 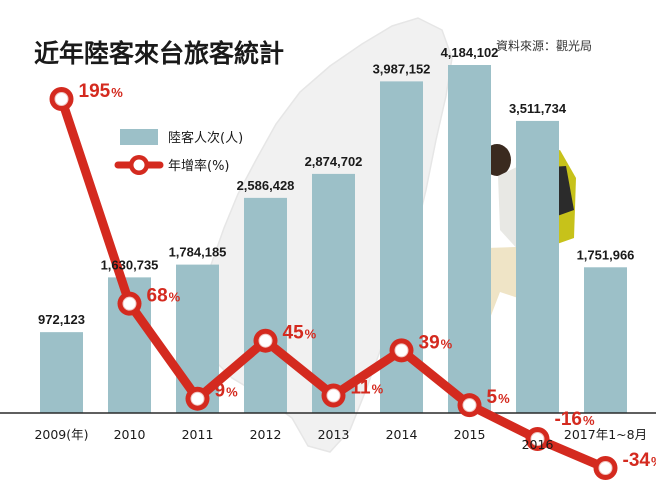 I want to click on rate-label-4: 11%, so click(x=367, y=387).